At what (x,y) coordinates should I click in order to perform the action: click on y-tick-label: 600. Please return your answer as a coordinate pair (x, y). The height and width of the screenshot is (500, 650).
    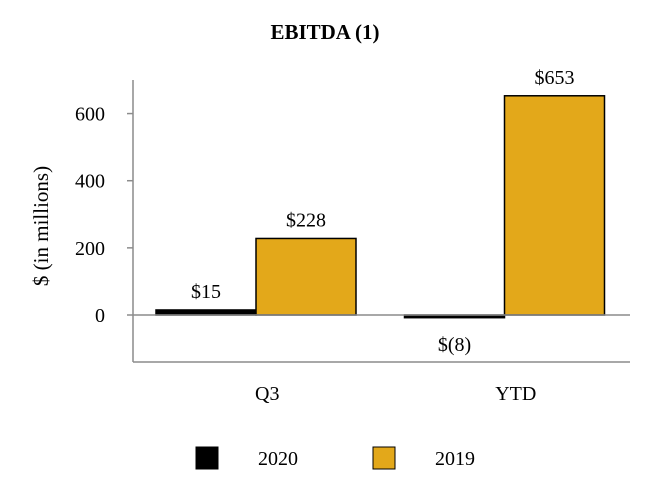
    Looking at the image, I should click on (90, 115).